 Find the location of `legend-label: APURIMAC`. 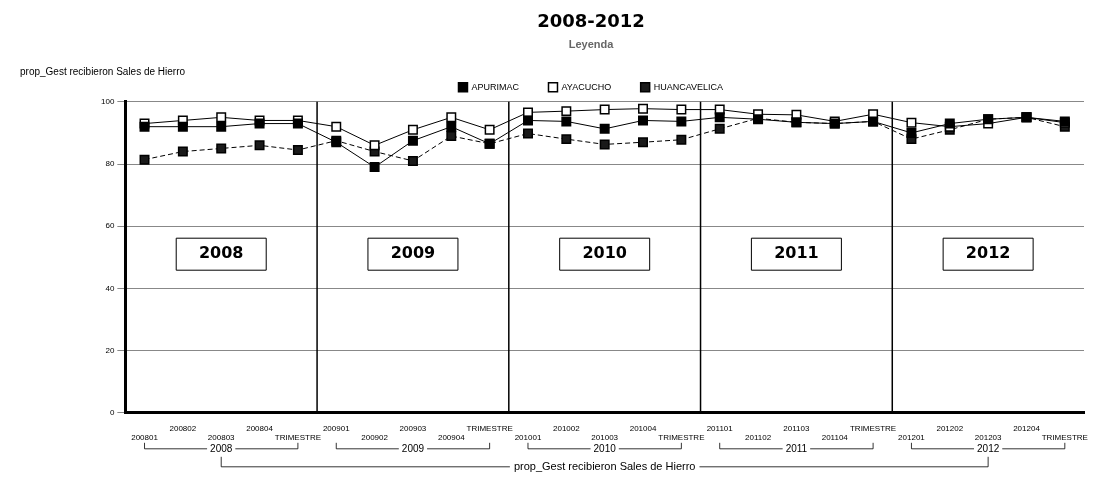

legend-label: APURIMAC is located at coordinates (495, 86).